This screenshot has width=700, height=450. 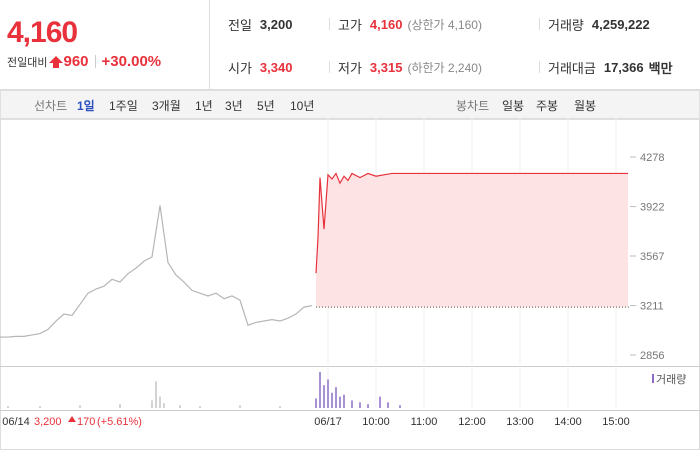 I want to click on stat-note: (상한가 4,160), so click(x=444, y=24).